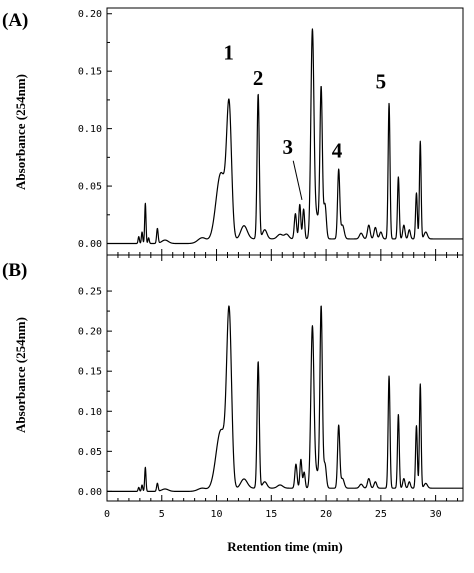 Image resolution: width=474 pixels, height=573 pixels. I want to click on x-tick-label: 0, so click(107, 514).